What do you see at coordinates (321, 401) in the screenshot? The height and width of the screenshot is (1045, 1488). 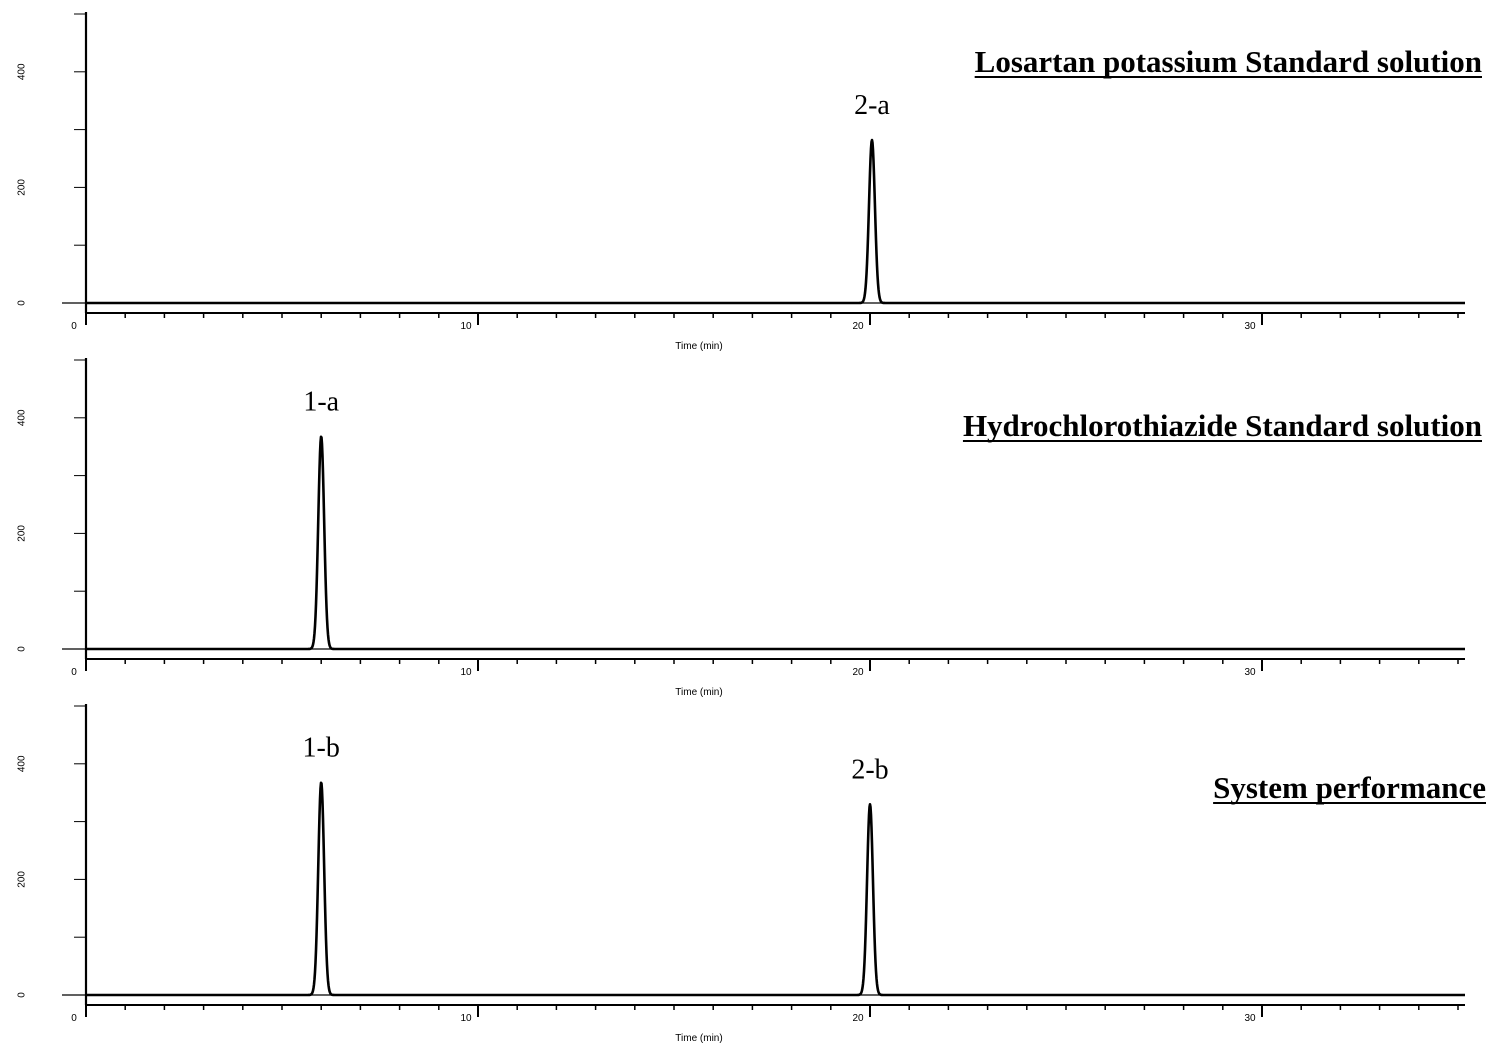 I see `peak-label: 1-a` at bounding box center [321, 401].